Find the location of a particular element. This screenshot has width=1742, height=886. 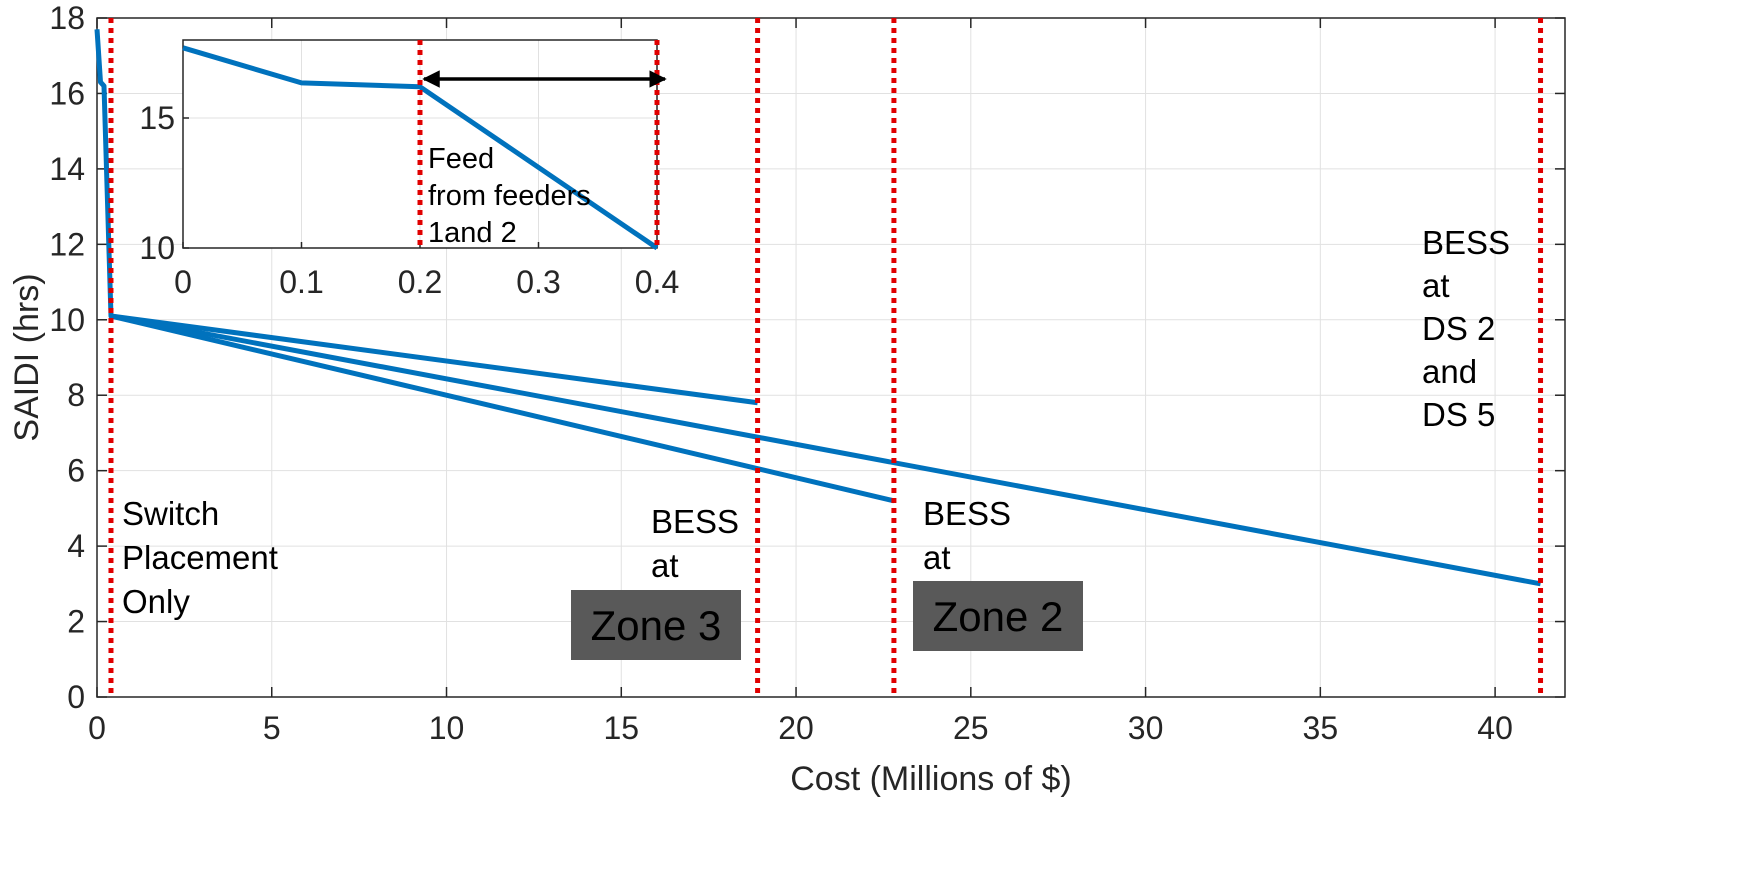

x-tick-label: 5 is located at coordinates (272, 728).